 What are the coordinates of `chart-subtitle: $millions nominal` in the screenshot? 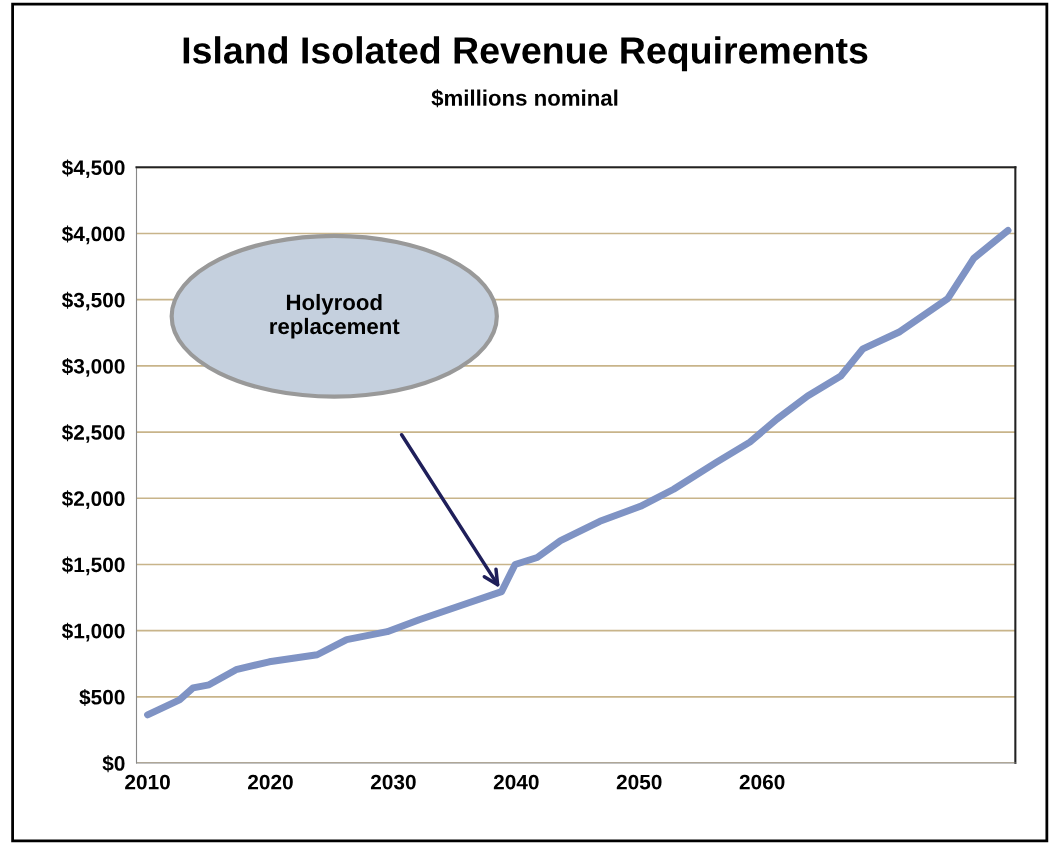 It's located at (524, 98).